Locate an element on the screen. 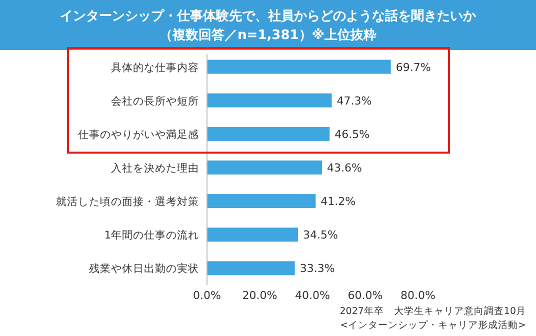 Image resolution: width=536 pixels, height=336 pixels. data-label: 43.6% is located at coordinates (344, 168).